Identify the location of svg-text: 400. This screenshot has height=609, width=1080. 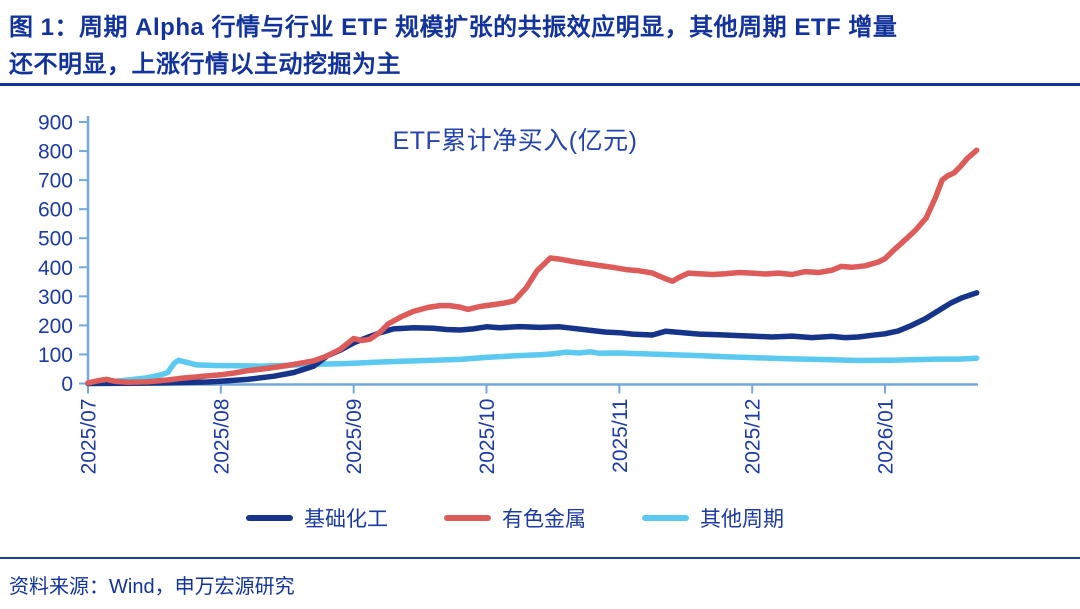
(55, 268).